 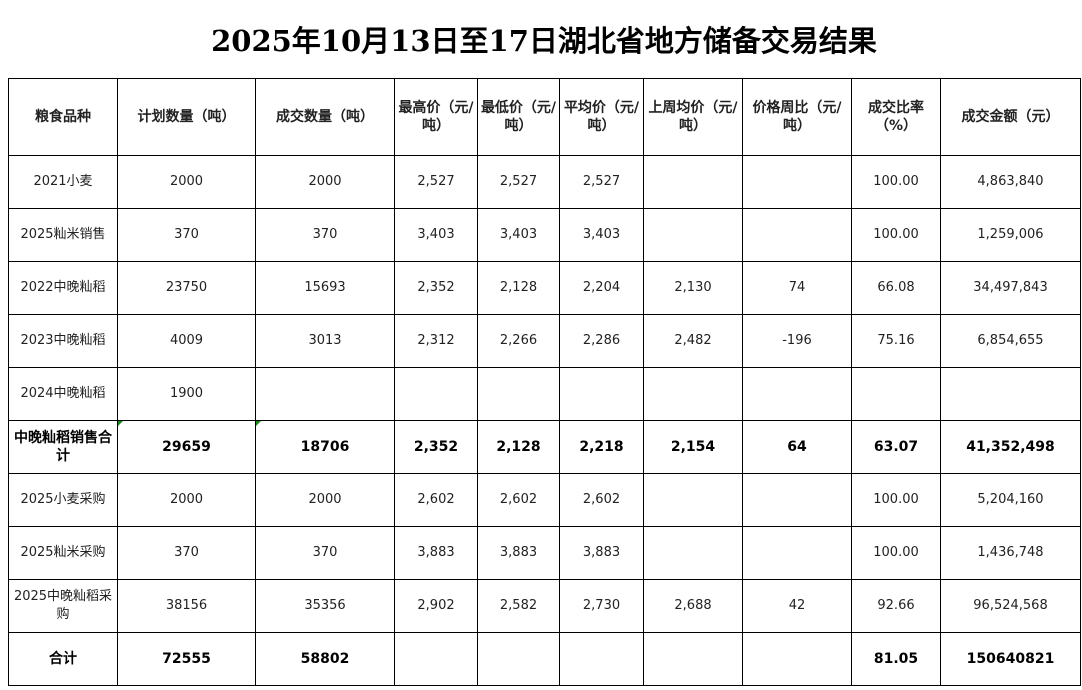 I want to click on cell-deal-amount: 6,854,655, so click(x=1010, y=341).